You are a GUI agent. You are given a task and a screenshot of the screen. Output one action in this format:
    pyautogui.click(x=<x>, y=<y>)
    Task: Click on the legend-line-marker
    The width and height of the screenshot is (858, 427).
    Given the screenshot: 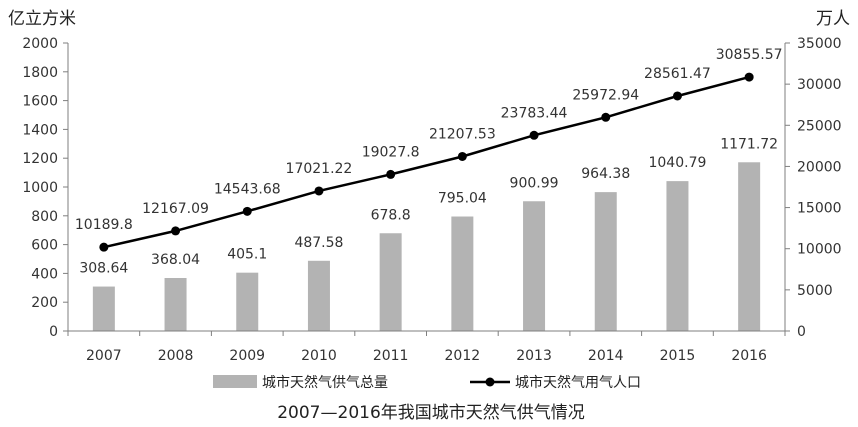 What is the action you would take?
    pyautogui.click(x=490, y=382)
    